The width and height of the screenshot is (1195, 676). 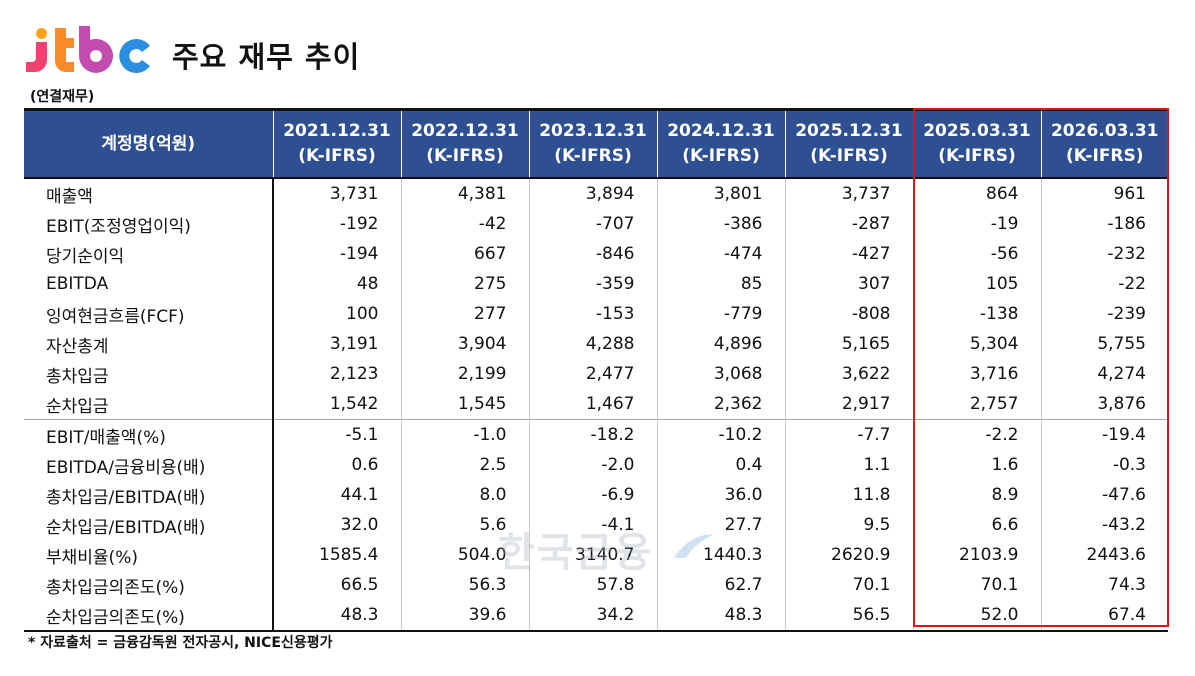 What do you see at coordinates (721, 131) in the screenshot?
I see `header-date: 2024.12.31` at bounding box center [721, 131].